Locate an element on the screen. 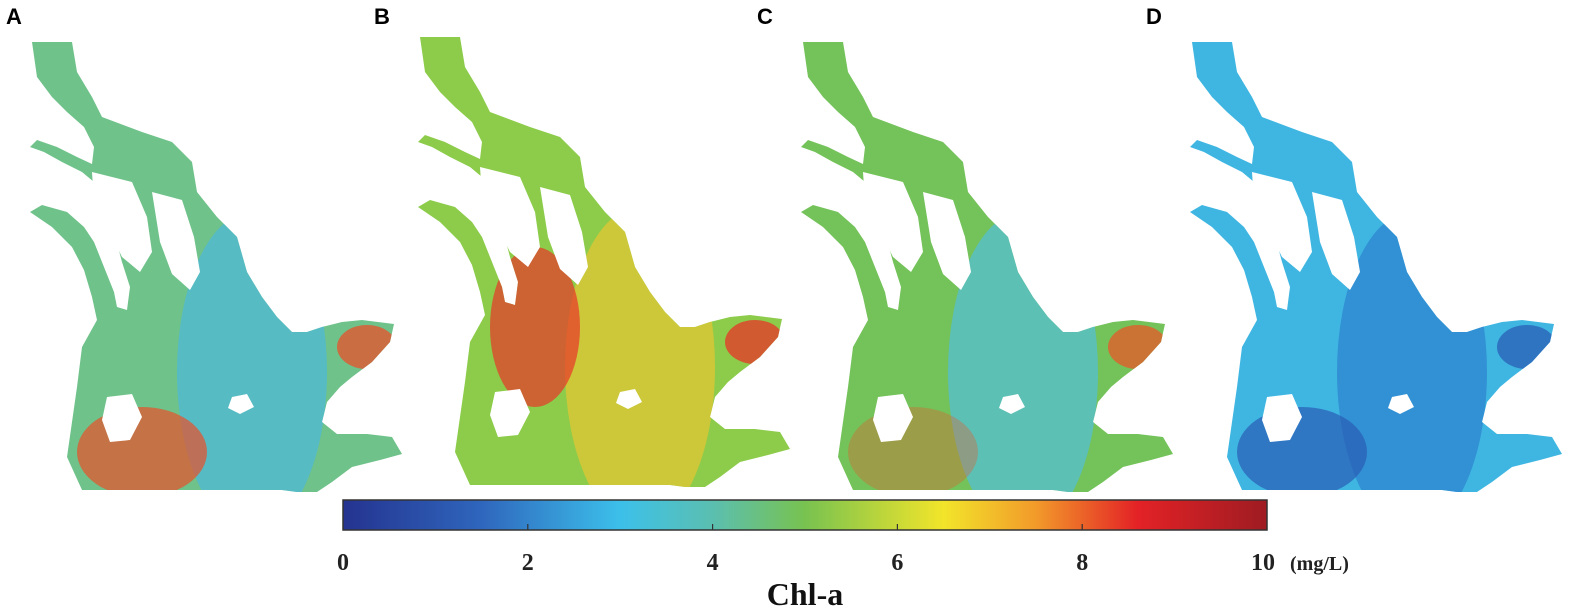 This screenshot has width=1572, height=613. colorbar-gradient is located at coordinates (805, 515).